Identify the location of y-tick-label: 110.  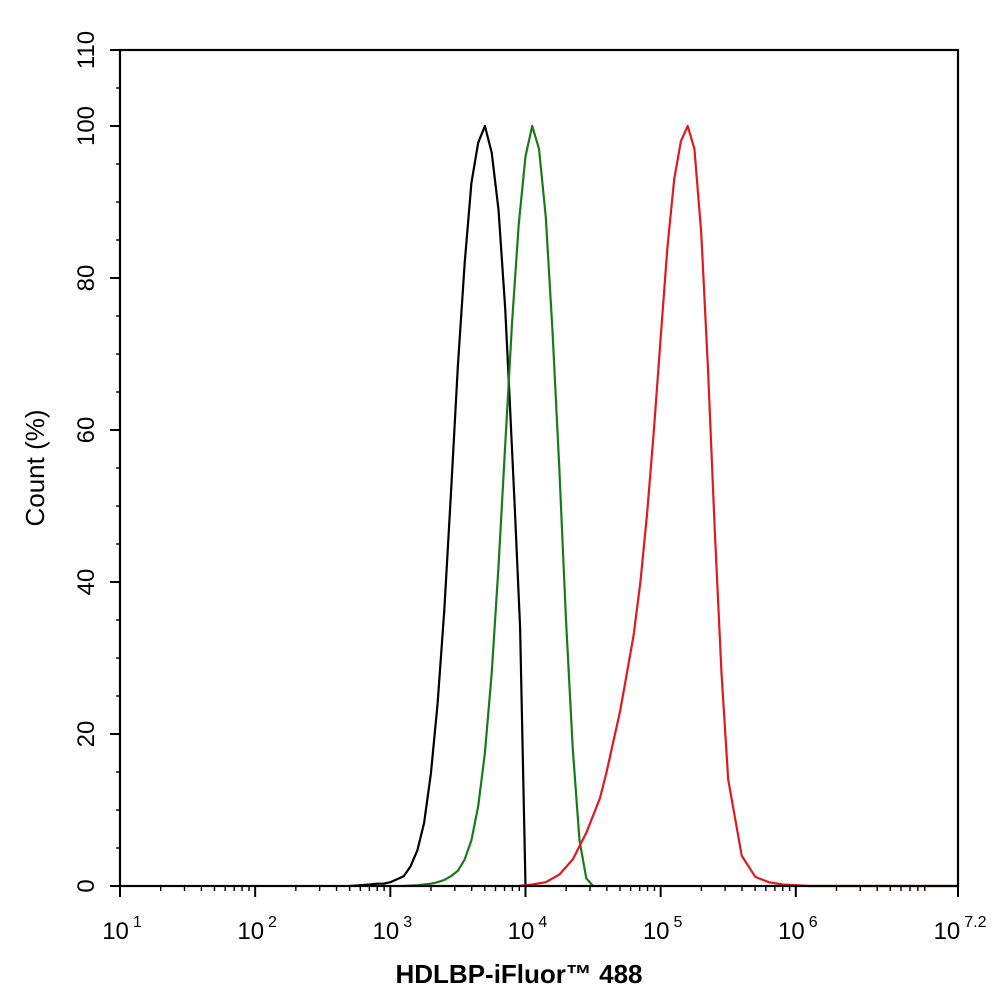
(86, 50).